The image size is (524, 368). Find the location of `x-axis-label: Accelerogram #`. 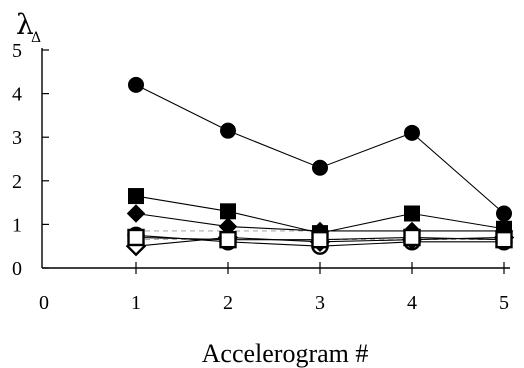

x-axis-label: Accelerogram # is located at coordinates (285, 353).